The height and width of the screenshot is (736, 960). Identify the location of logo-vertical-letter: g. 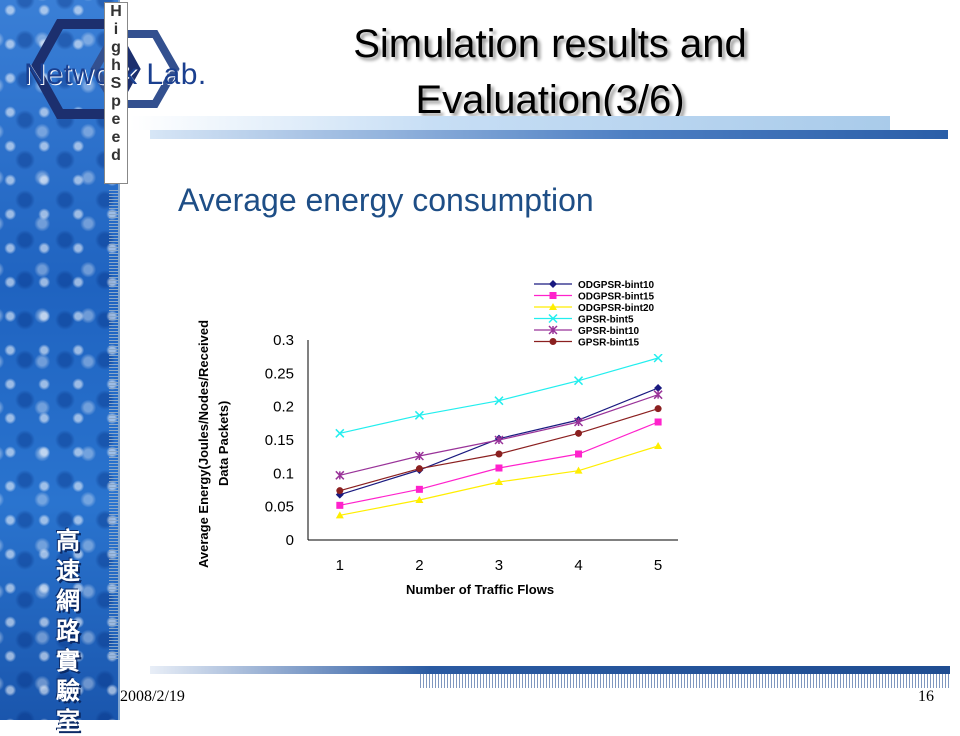
(116, 47).